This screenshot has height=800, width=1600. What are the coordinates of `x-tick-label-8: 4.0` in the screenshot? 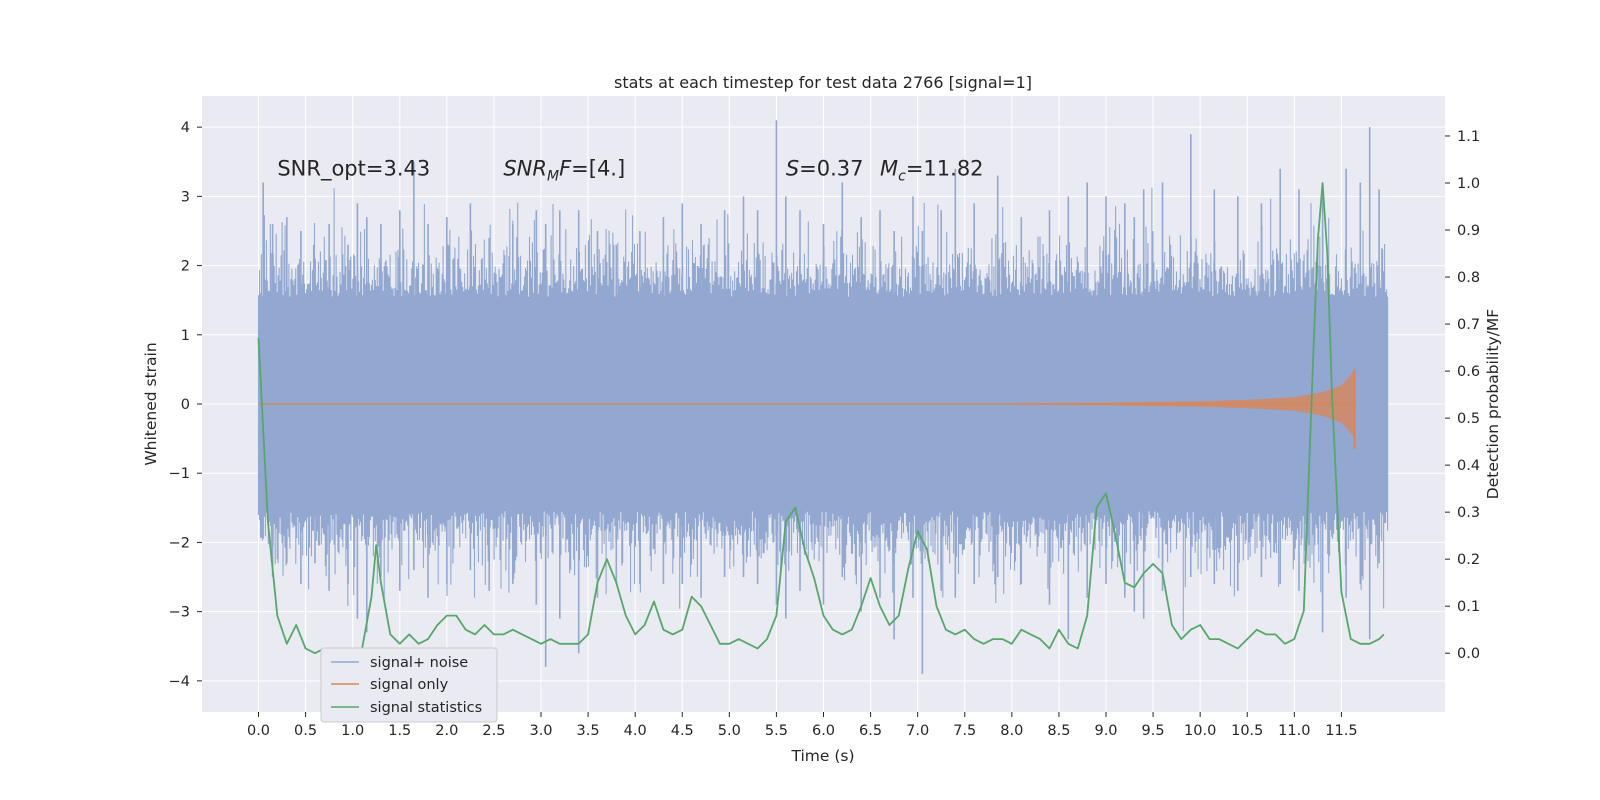 It's located at (635, 731).